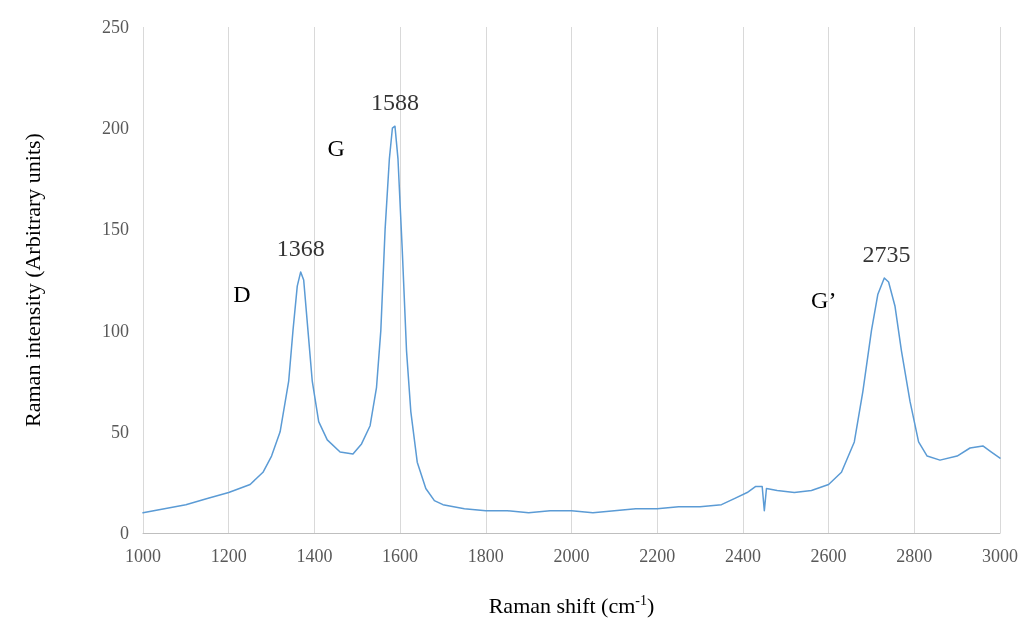  Describe the element at coordinates (400, 556) in the screenshot. I see `x-tick-label: 1600` at that location.